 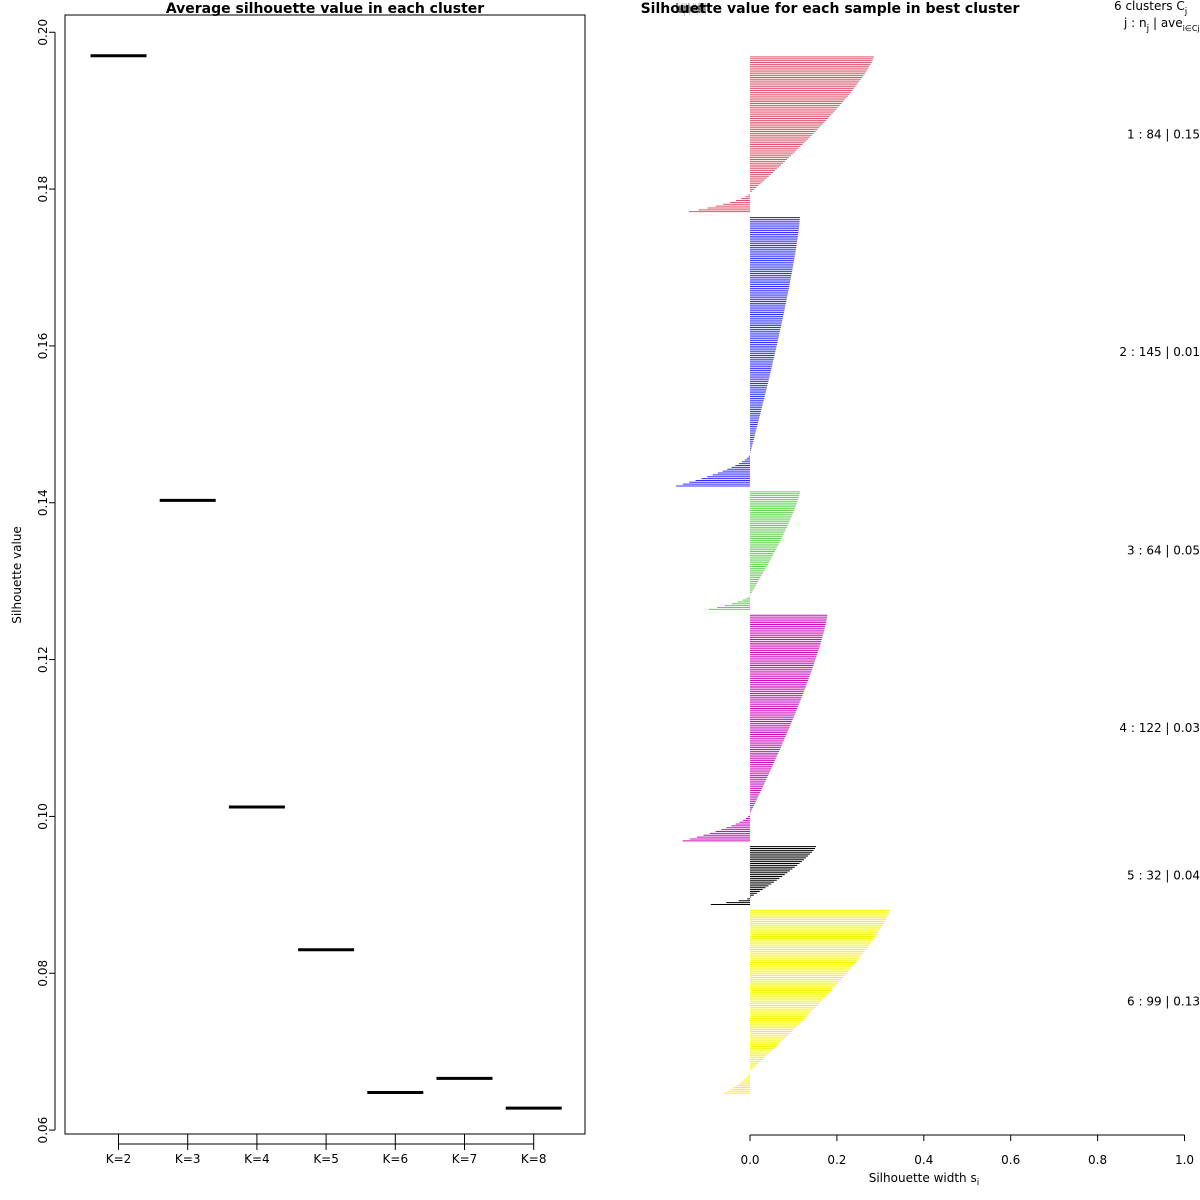 What do you see at coordinates (1163, 1002) in the screenshot?
I see `cluster-summary-label: 6 : 99 | 0.13` at bounding box center [1163, 1002].